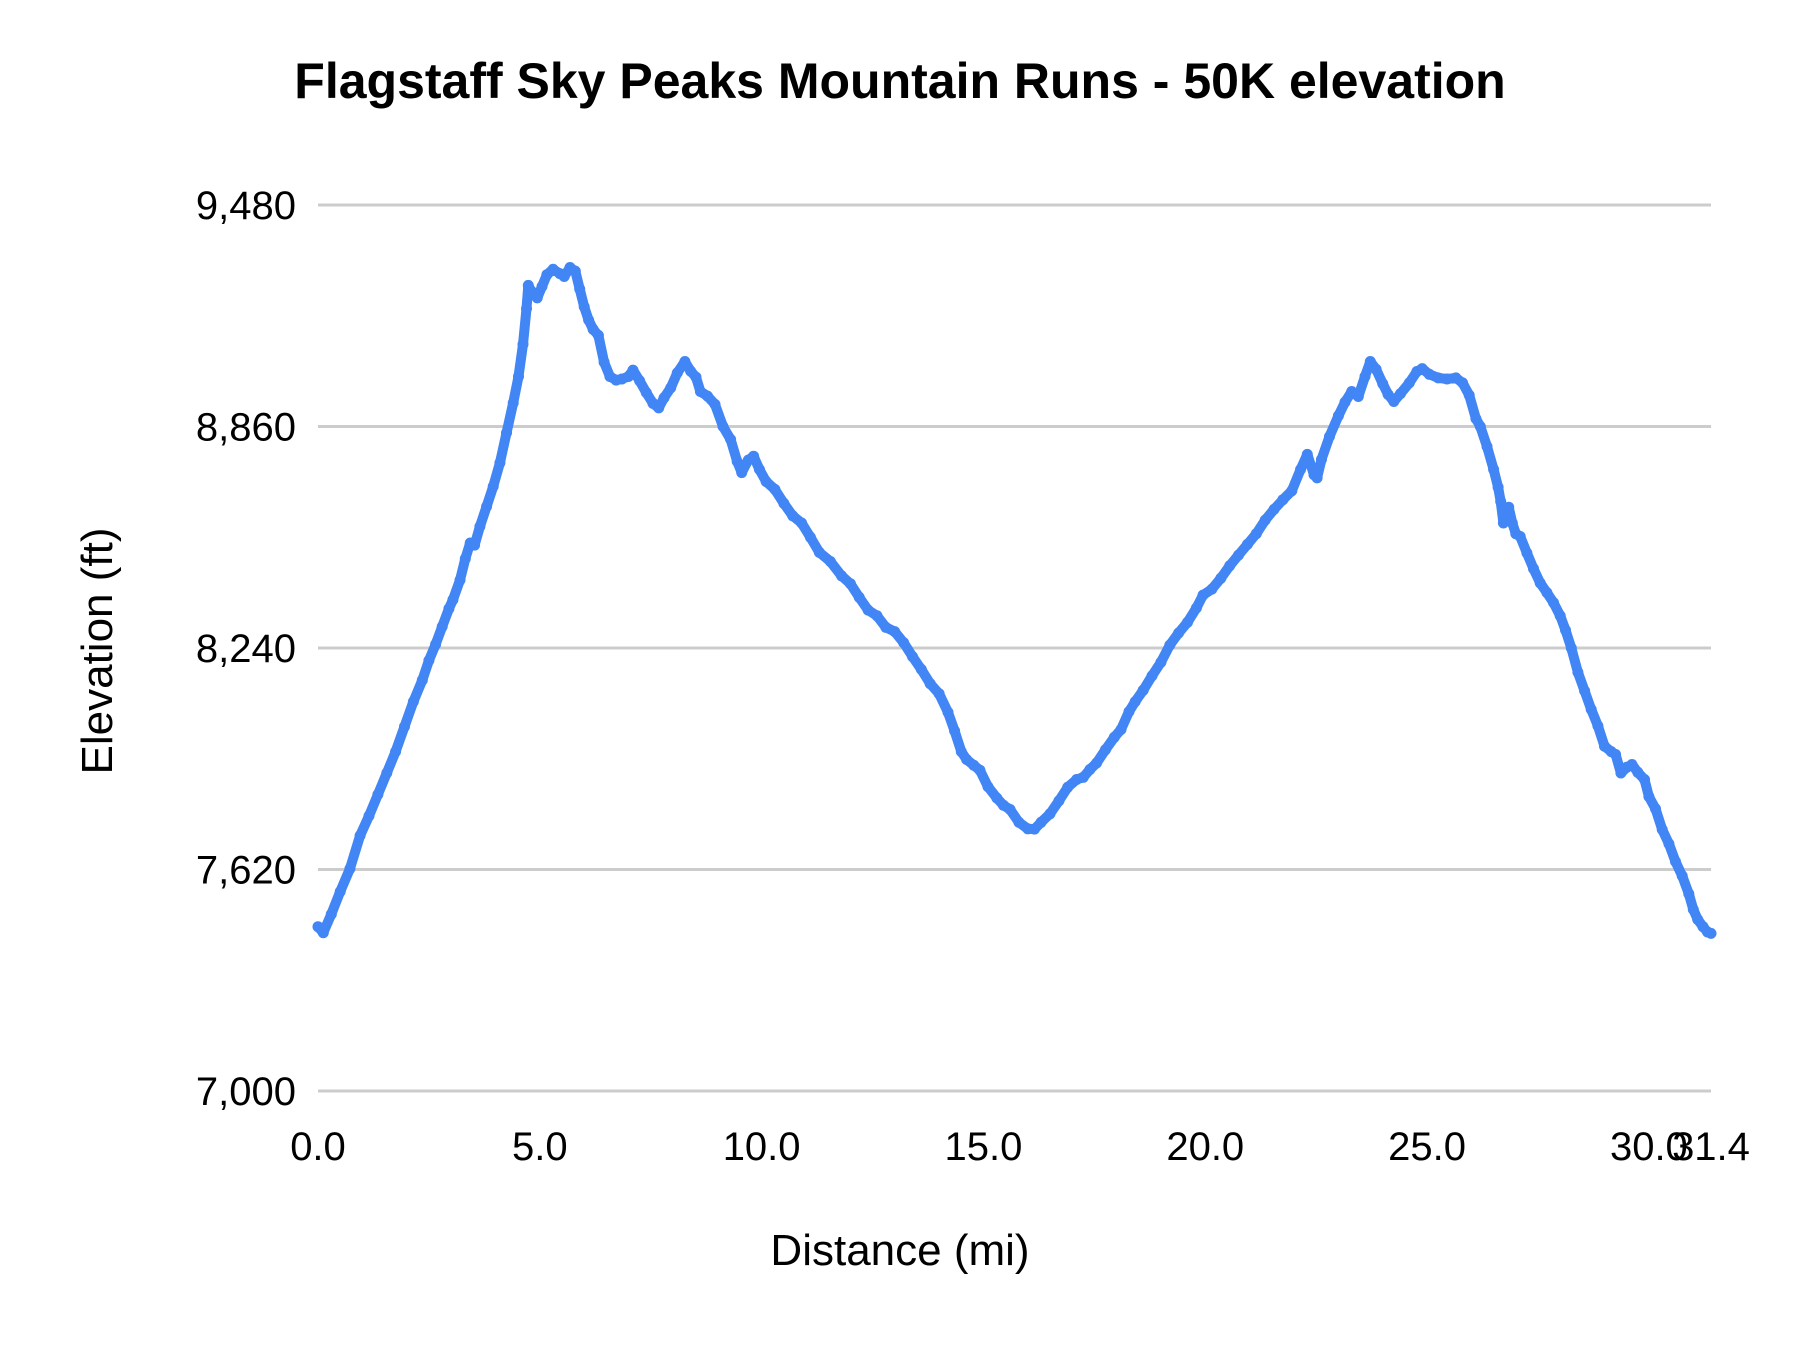 This screenshot has height=1350, width=1800. Describe the element at coordinates (1427, 1147) in the screenshot. I see `x-tick-label: 25.0` at that location.